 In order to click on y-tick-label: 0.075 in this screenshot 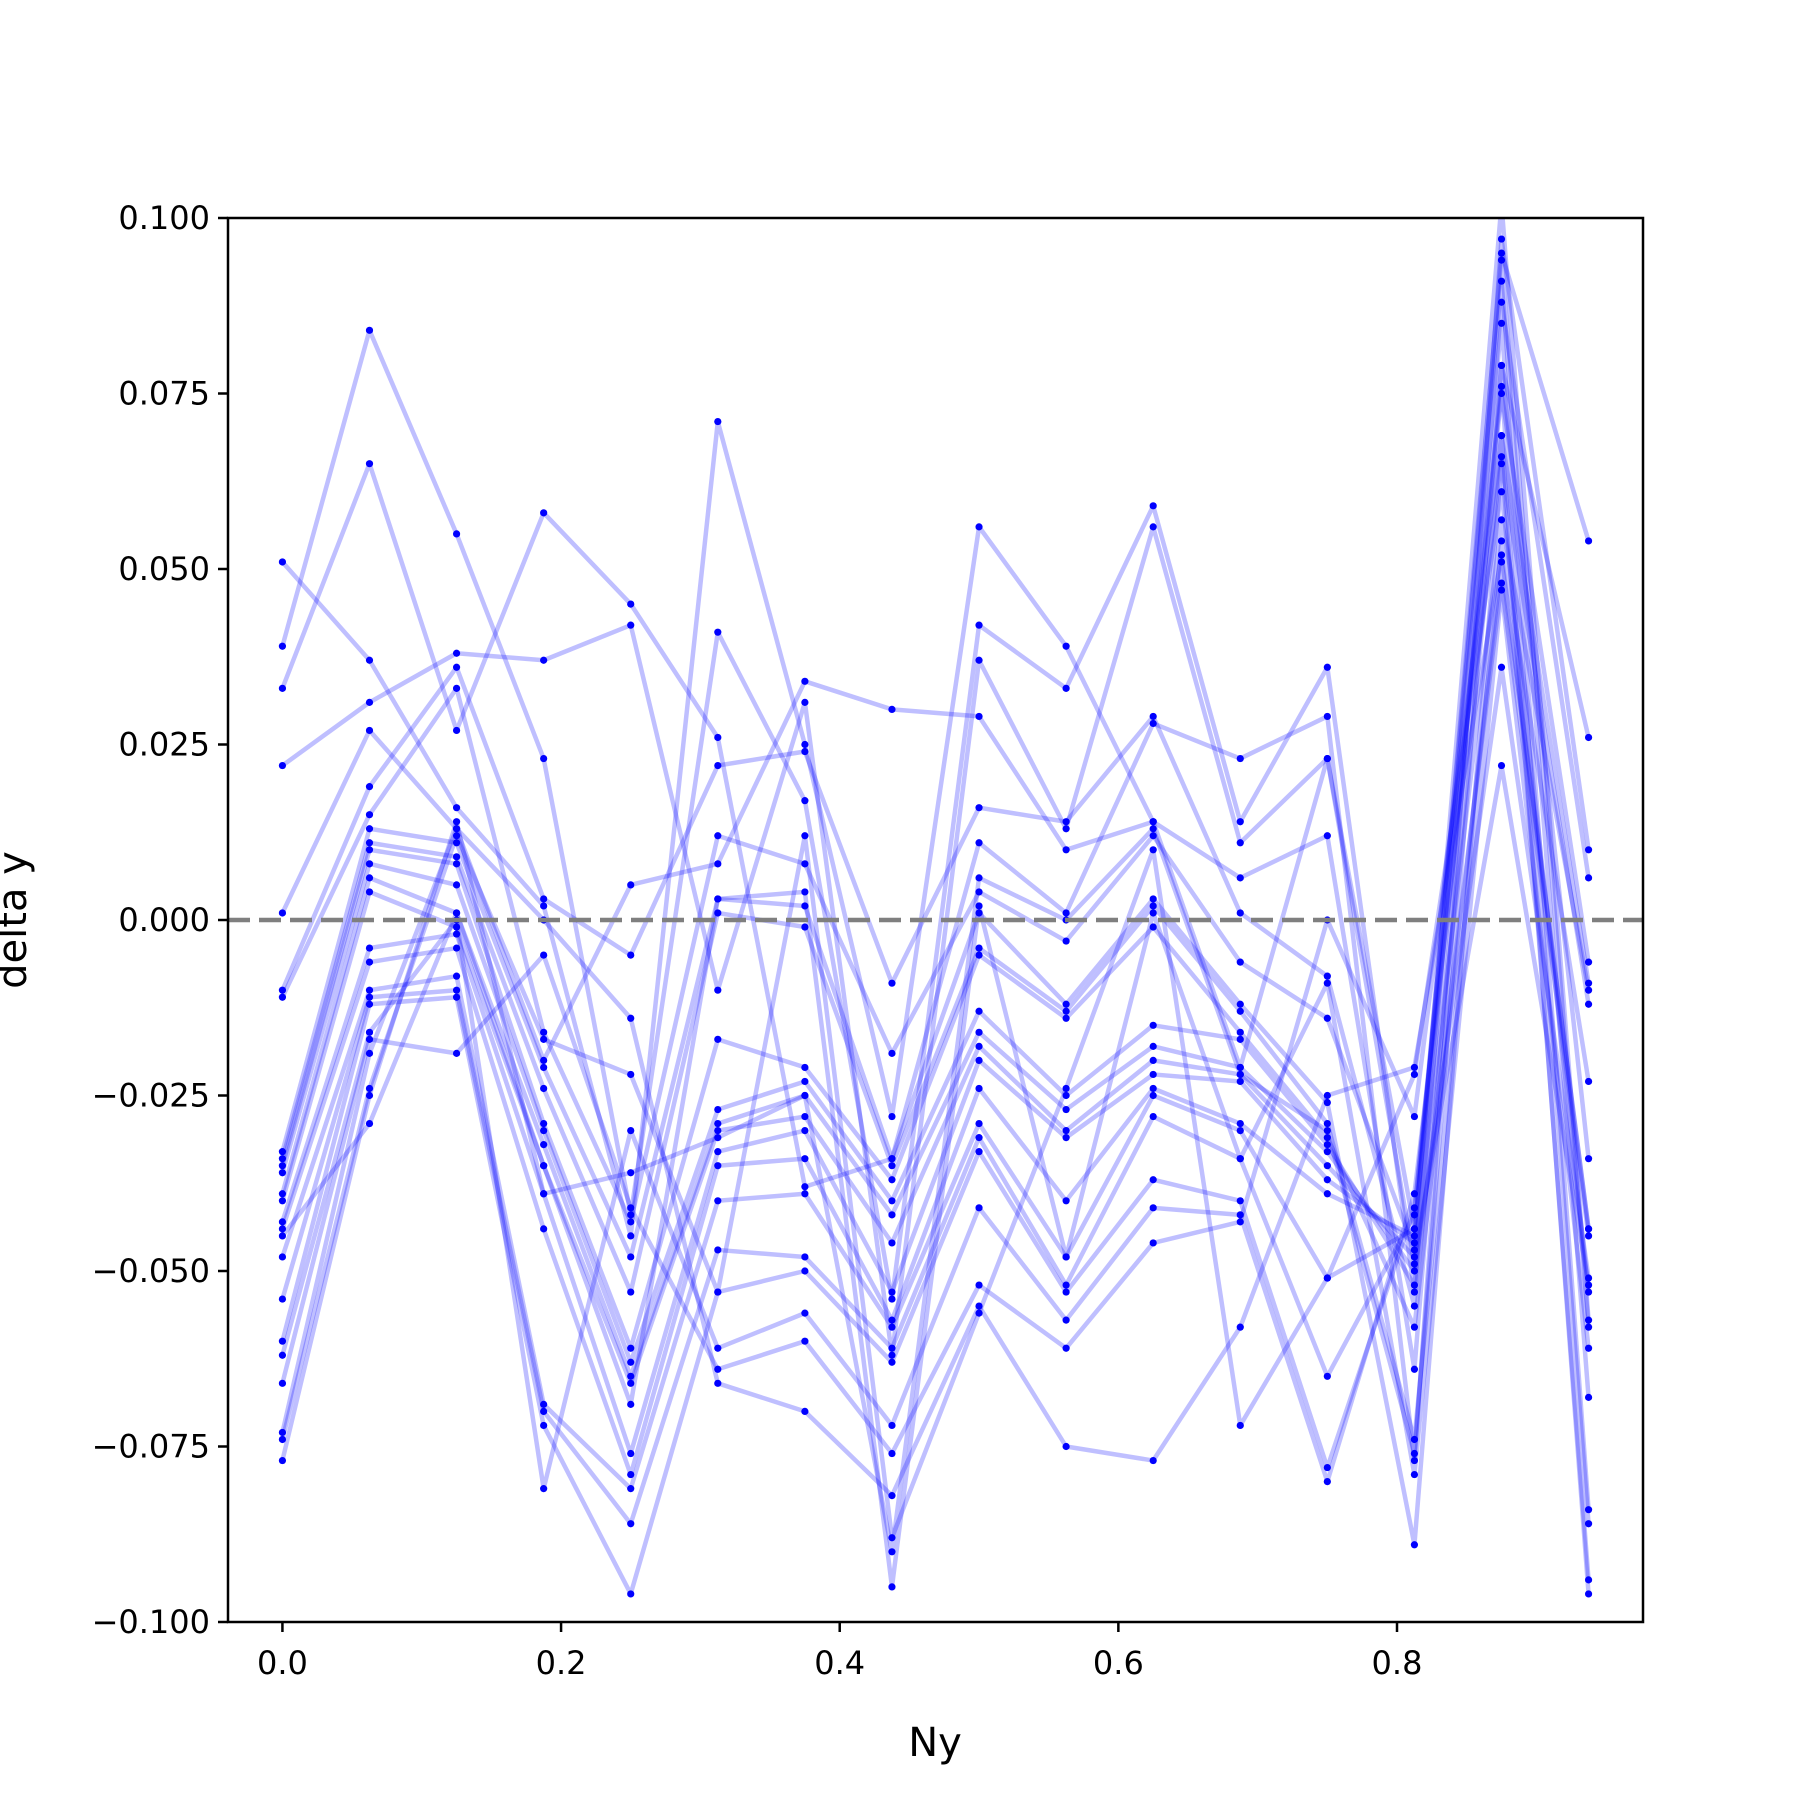, I will do `click(164, 394)`.